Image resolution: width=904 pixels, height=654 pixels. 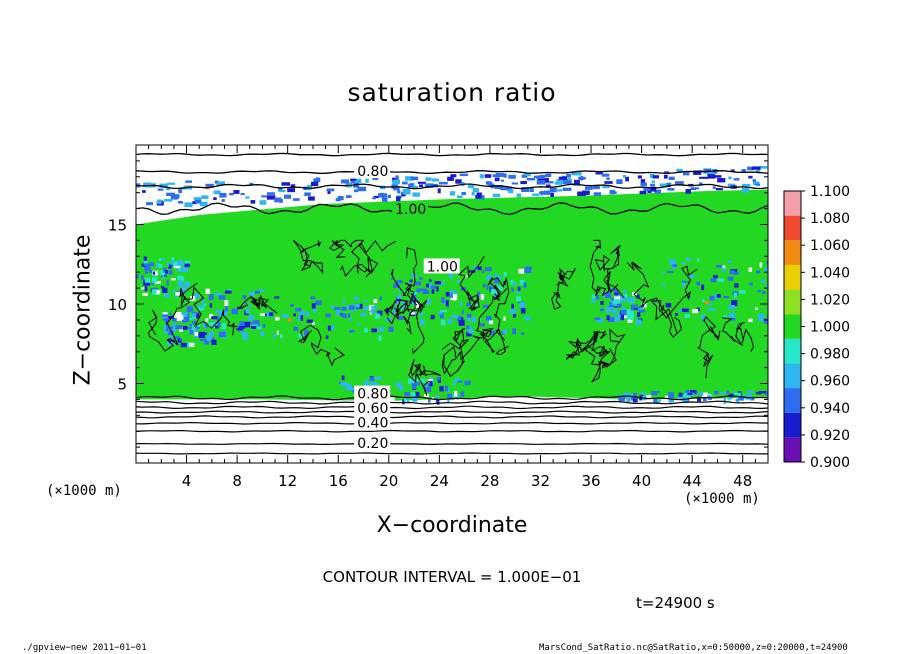 I want to click on contour-label-bg, so click(x=372, y=407).